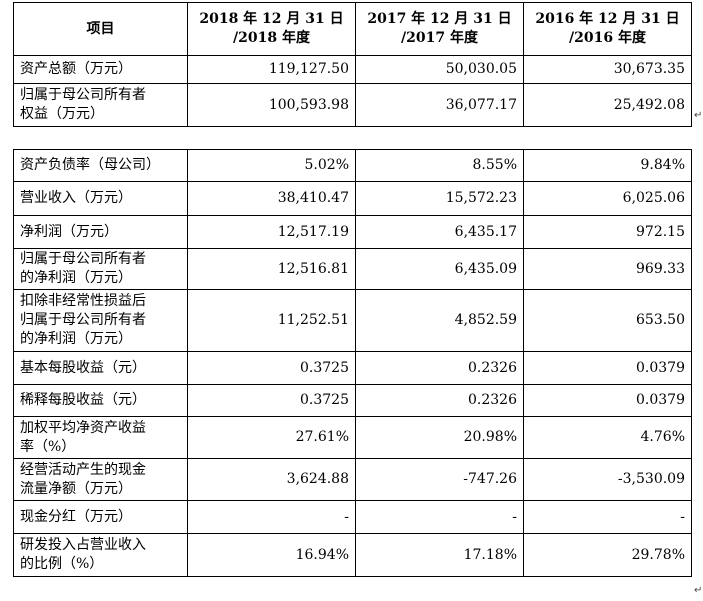 This screenshot has height=601, width=703. What do you see at coordinates (83, 427) in the screenshot?
I see `row-label-line: 加权平均净资产收益` at bounding box center [83, 427].